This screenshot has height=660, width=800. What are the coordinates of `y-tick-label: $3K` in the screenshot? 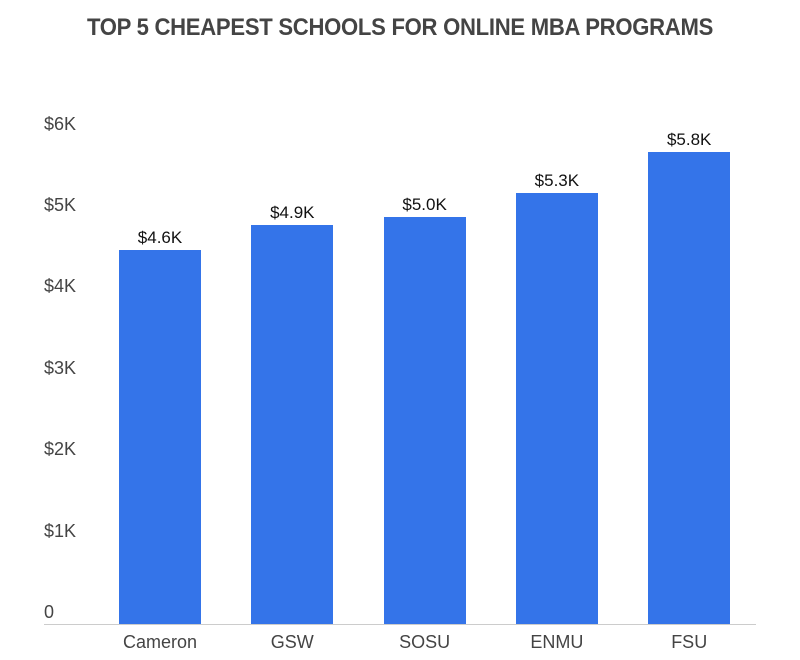 It's located at (60, 367).